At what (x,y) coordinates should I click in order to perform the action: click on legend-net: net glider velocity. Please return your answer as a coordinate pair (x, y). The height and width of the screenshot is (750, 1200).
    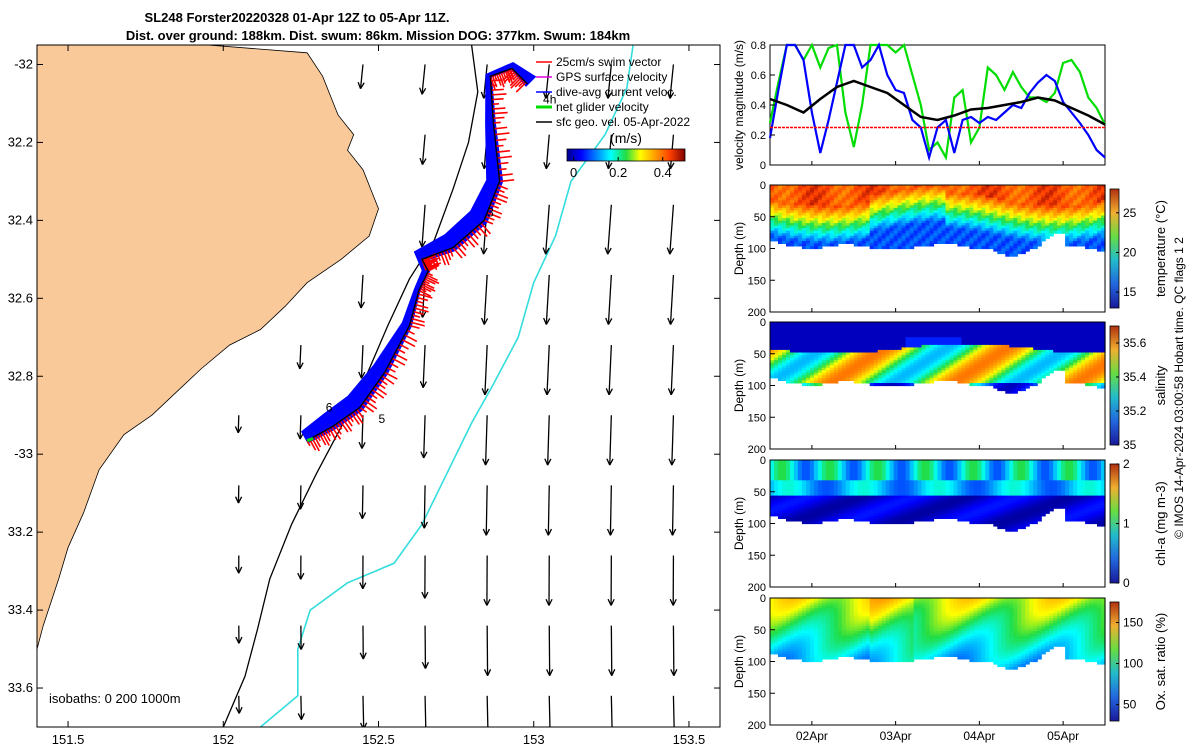
    Looking at the image, I should click on (602, 107).